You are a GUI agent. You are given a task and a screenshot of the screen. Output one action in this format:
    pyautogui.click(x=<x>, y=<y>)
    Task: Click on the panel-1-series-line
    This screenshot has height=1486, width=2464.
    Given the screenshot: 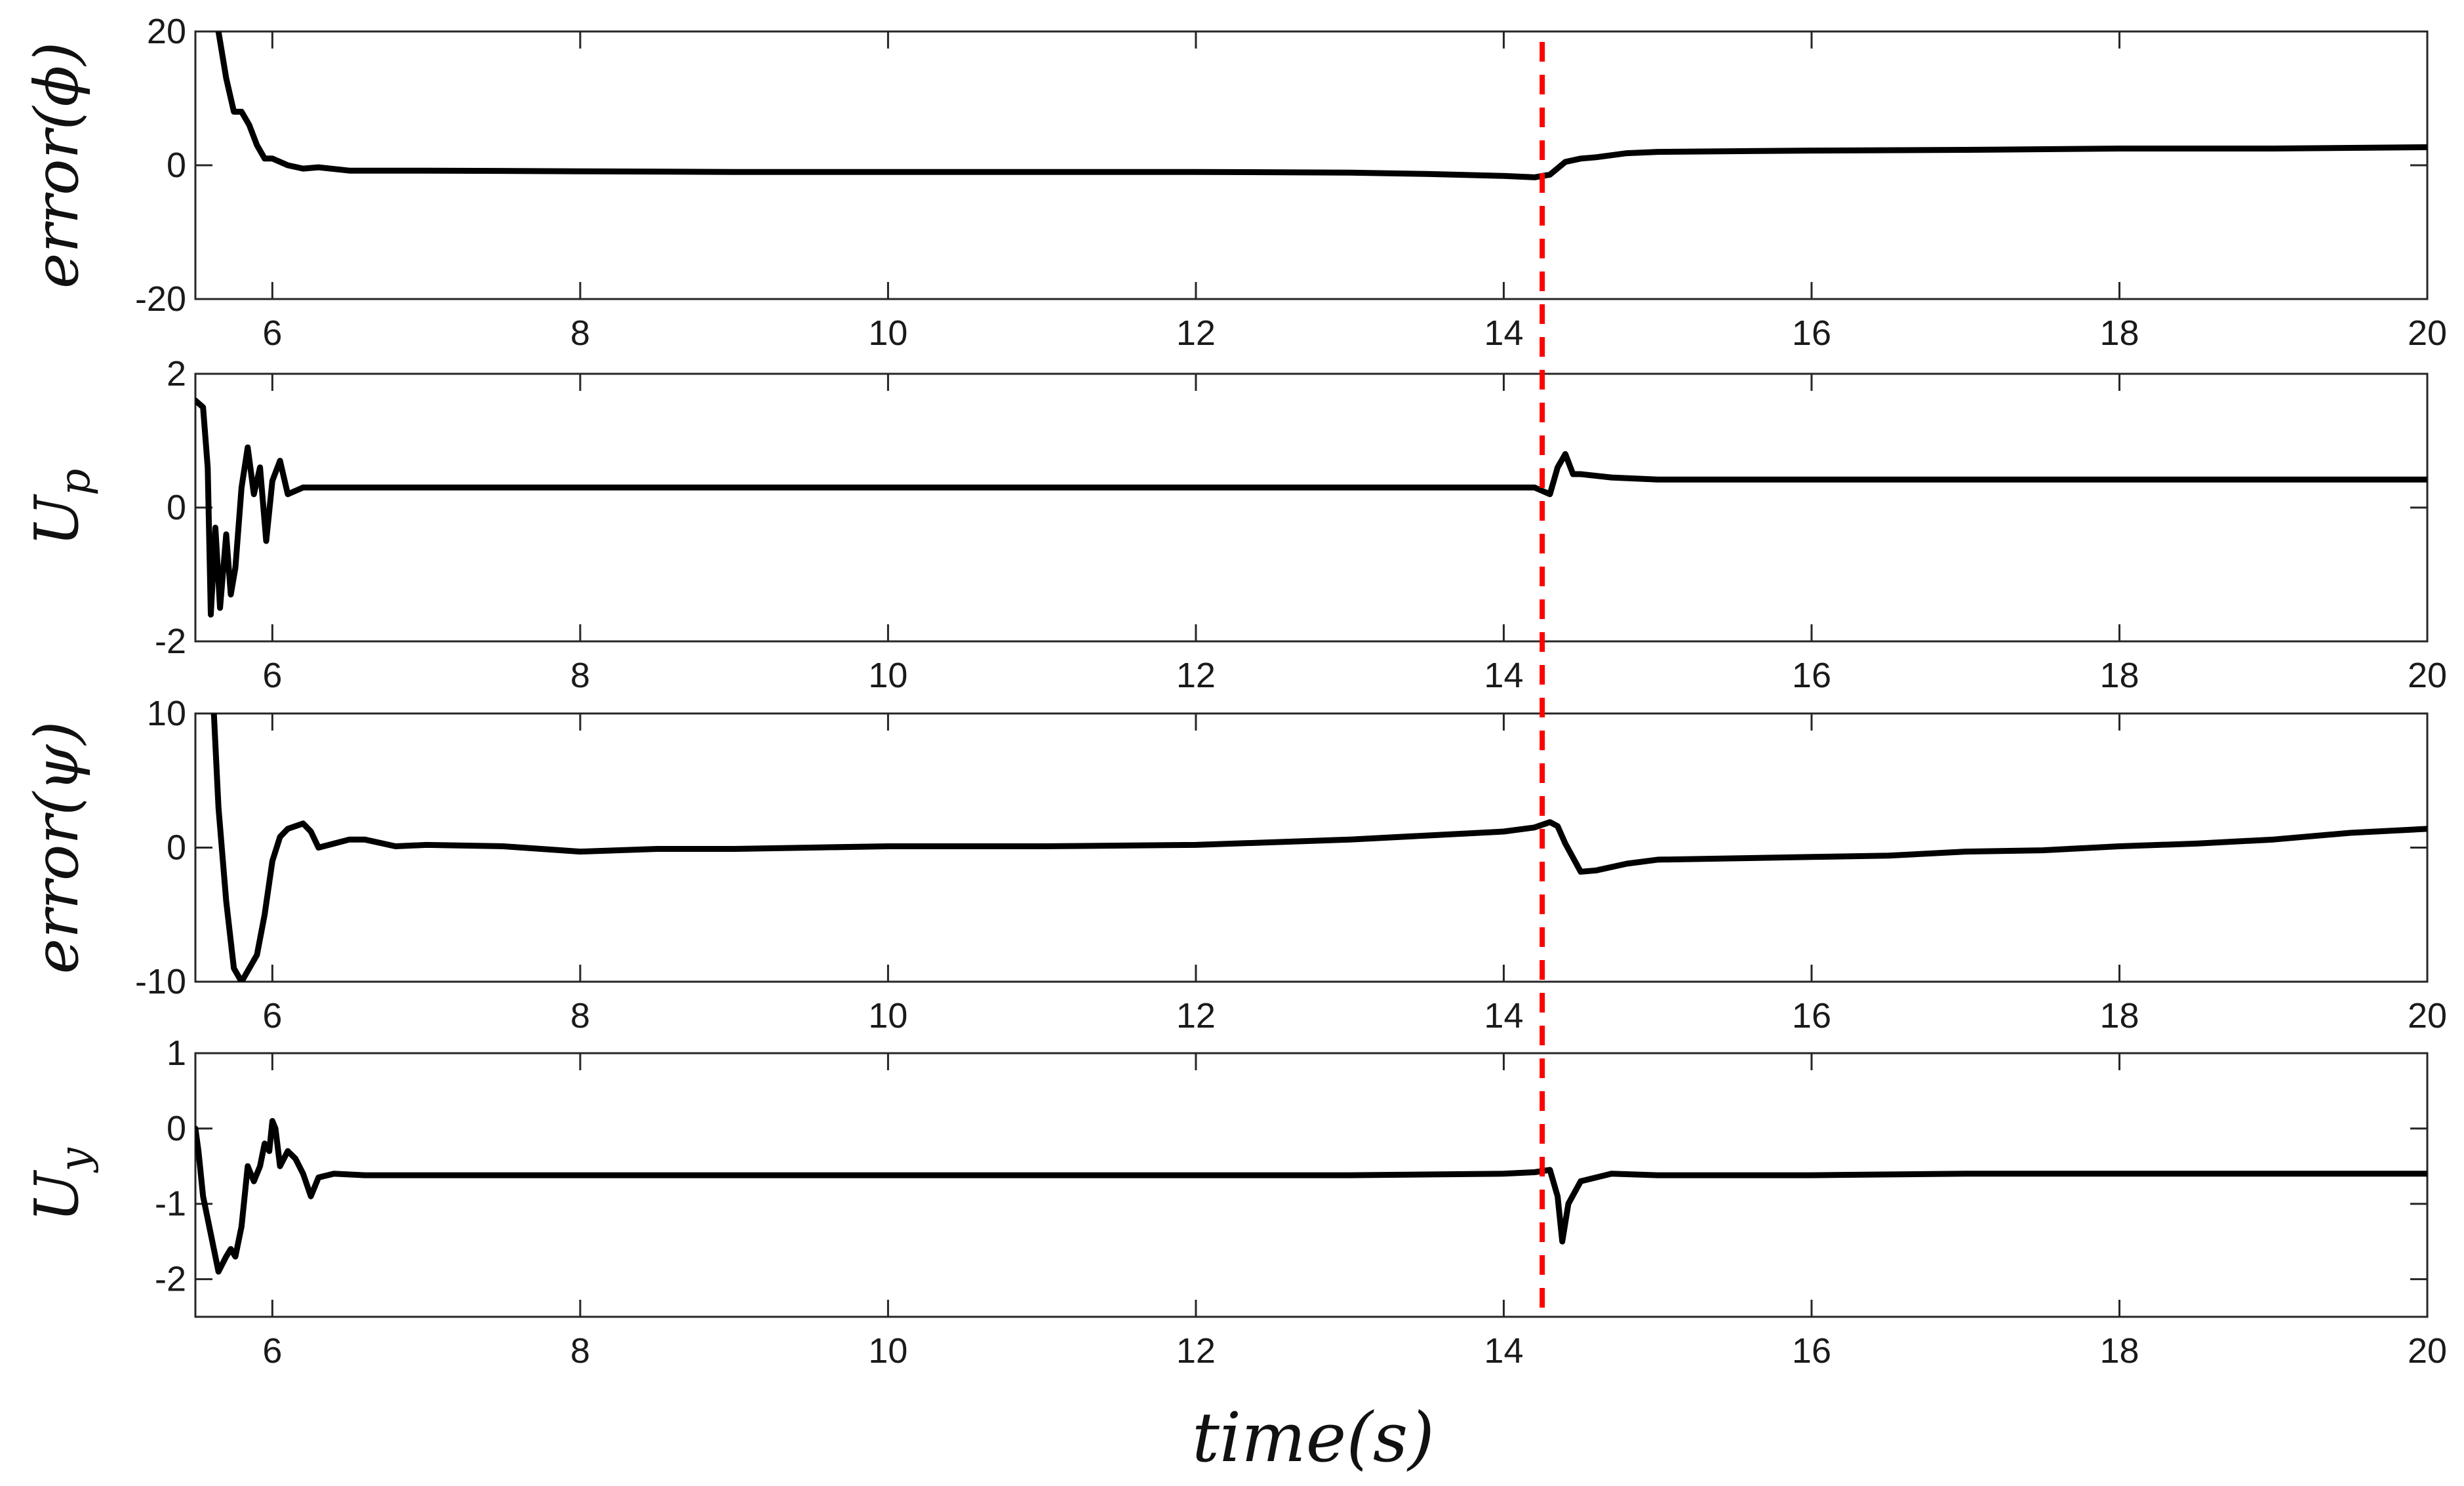 What is the action you would take?
    pyautogui.click(x=1321, y=105)
    